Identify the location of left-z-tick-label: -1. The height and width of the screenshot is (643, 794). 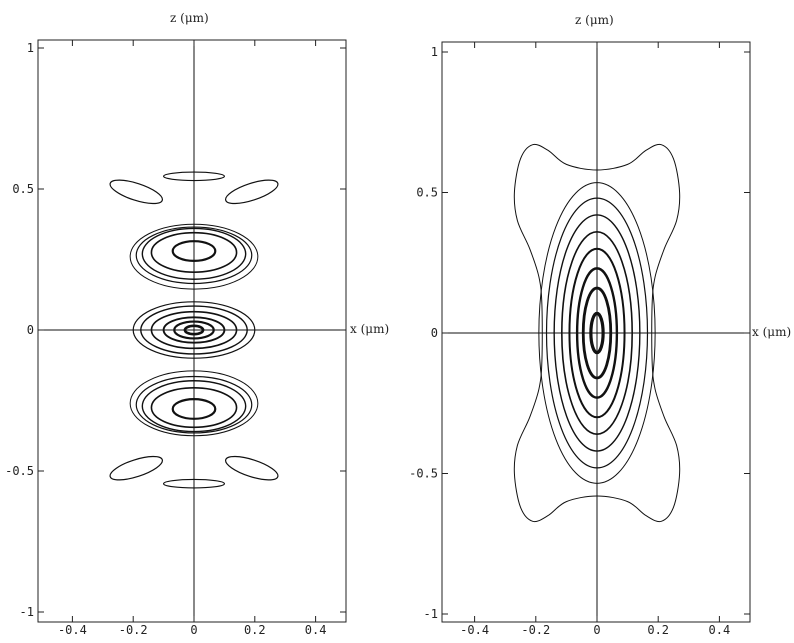
(27, 612).